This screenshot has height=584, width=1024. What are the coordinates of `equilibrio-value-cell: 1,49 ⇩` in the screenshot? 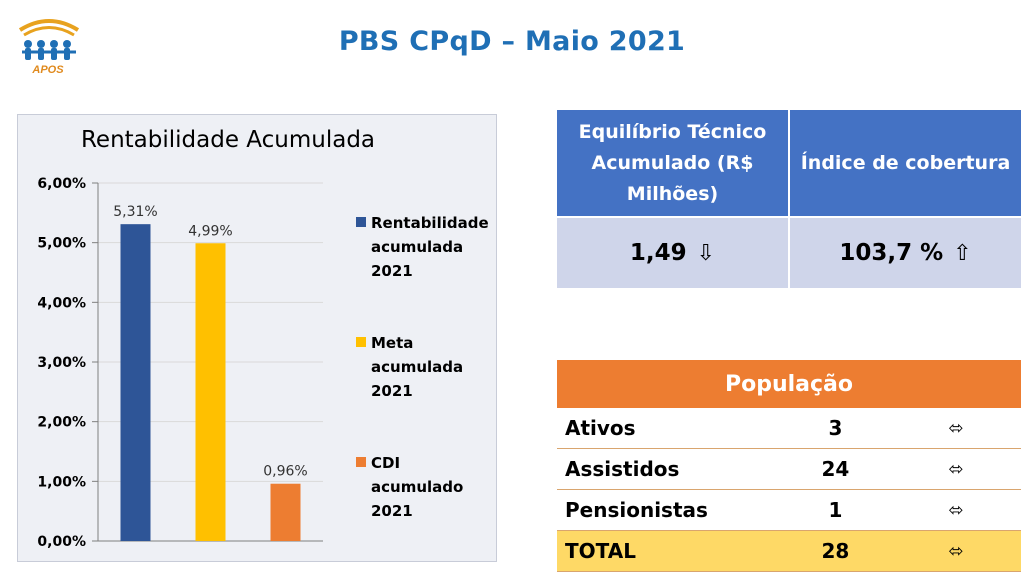 It's located at (673, 252).